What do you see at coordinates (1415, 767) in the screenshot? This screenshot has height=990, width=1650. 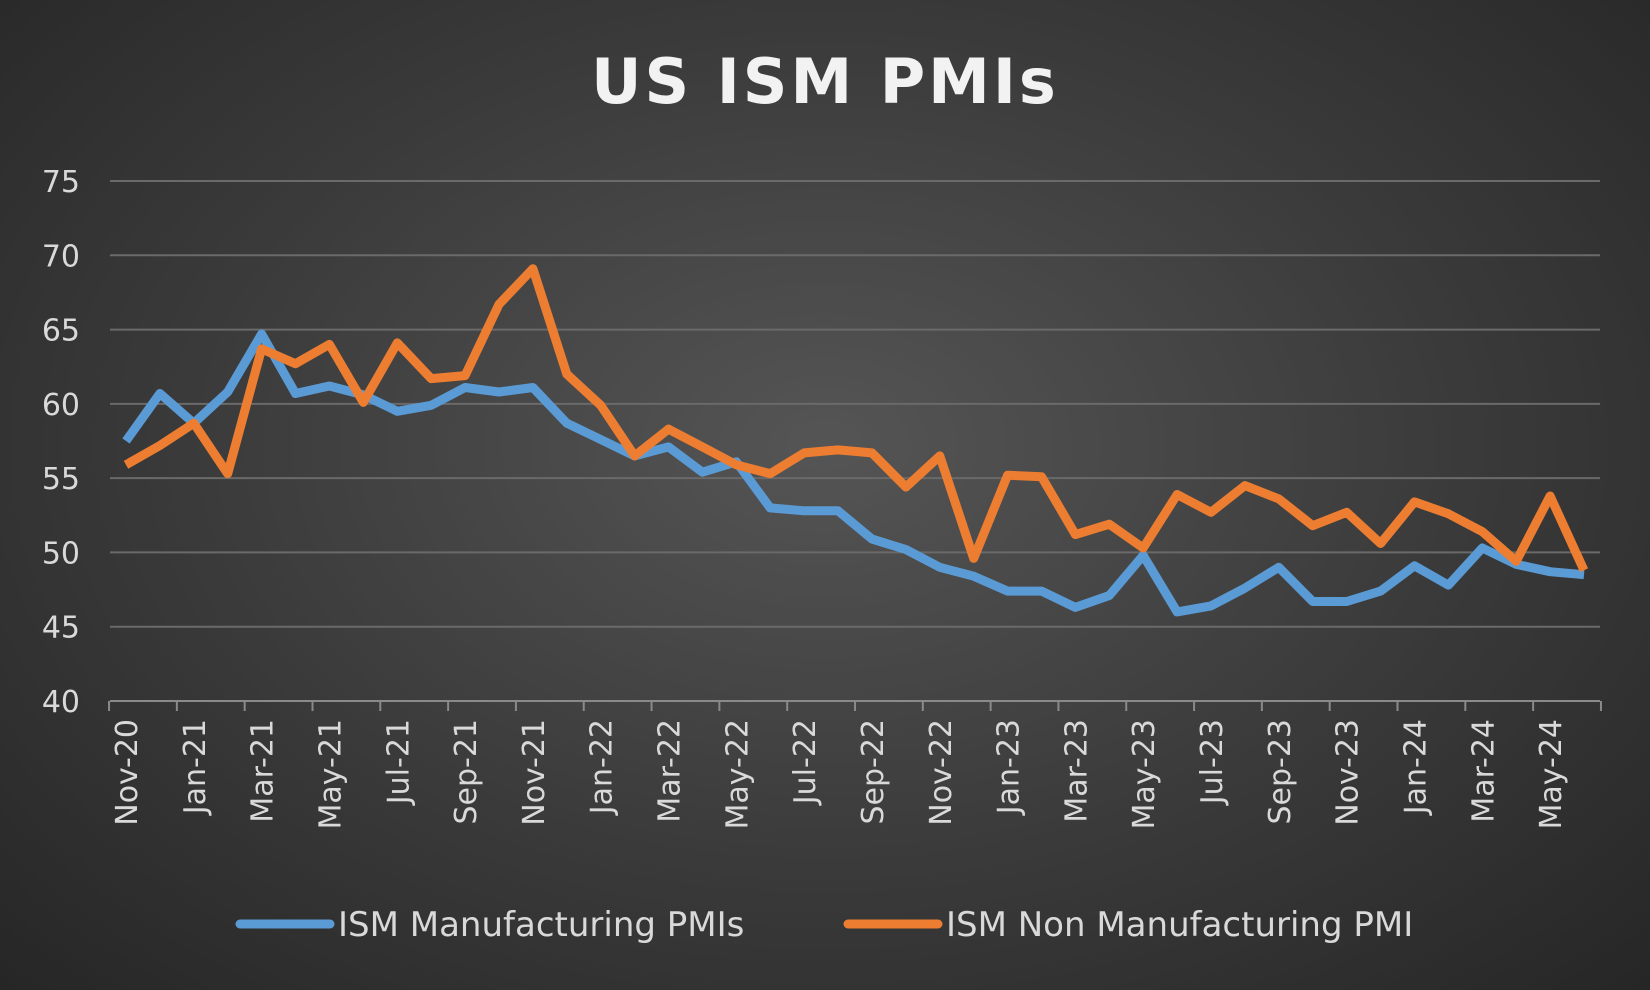 I see `x-tick-label: Jan-24` at bounding box center [1415, 767].